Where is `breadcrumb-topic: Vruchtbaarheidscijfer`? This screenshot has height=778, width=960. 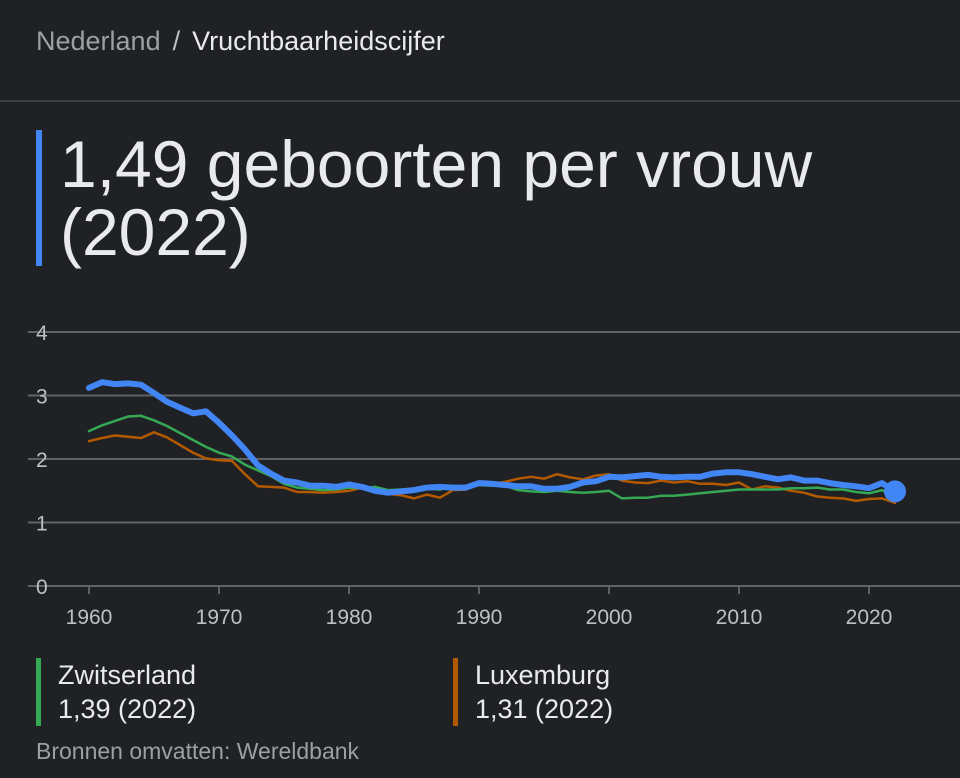
breadcrumb-topic: Vruchtbaarheidscijfer is located at coordinates (318, 41).